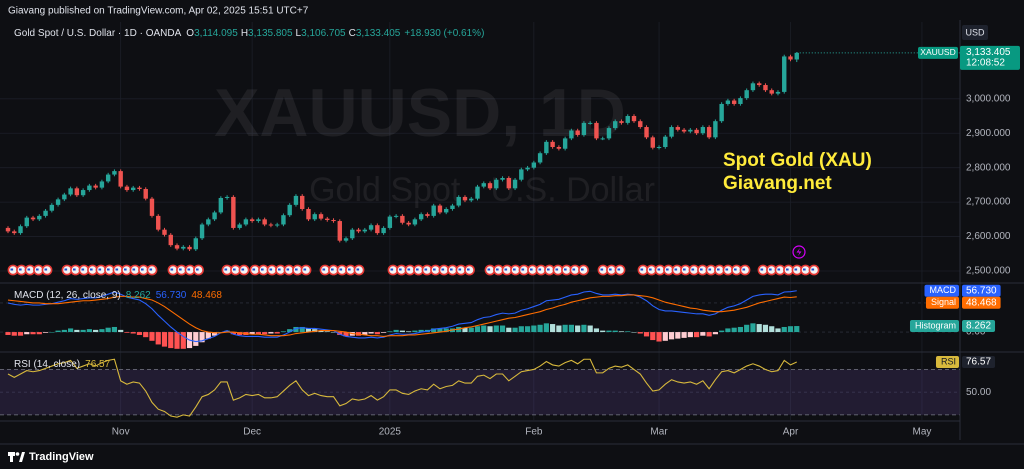 This screenshot has height=469, width=1024. I want to click on series-tag-name: RSI, so click(948, 361).